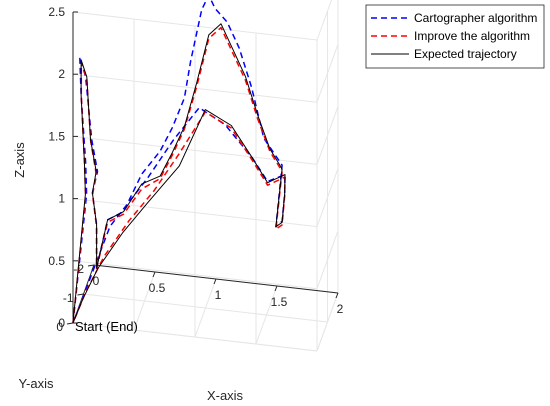 This screenshot has width=550, height=406. Describe the element at coordinates (472, 36) in the screenshot. I see `legend-label-improve: Improve the algorithm` at that location.